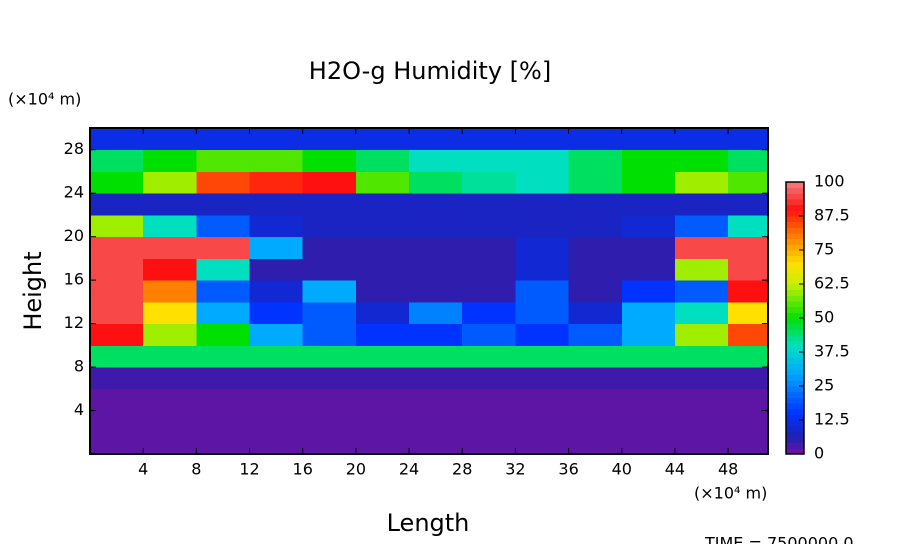 Image resolution: width=904 pixels, height=544 pixels. What do you see at coordinates (832, 351) in the screenshot?
I see `colorbar-tick-label: 37.5` at bounding box center [832, 351].